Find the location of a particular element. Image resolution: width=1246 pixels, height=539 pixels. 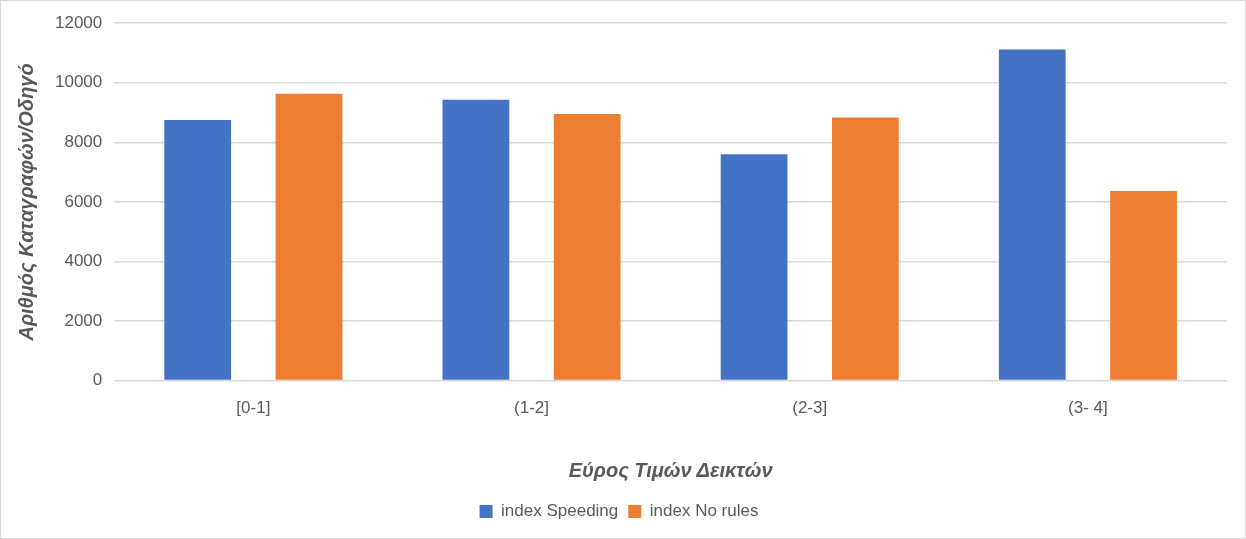

y-tick-label: 8000 is located at coordinates (83, 142).